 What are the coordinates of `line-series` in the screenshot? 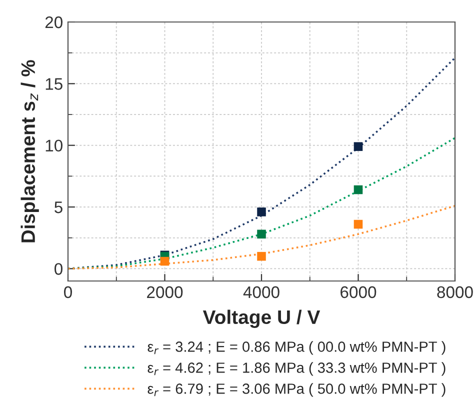 It's located at (261, 237).